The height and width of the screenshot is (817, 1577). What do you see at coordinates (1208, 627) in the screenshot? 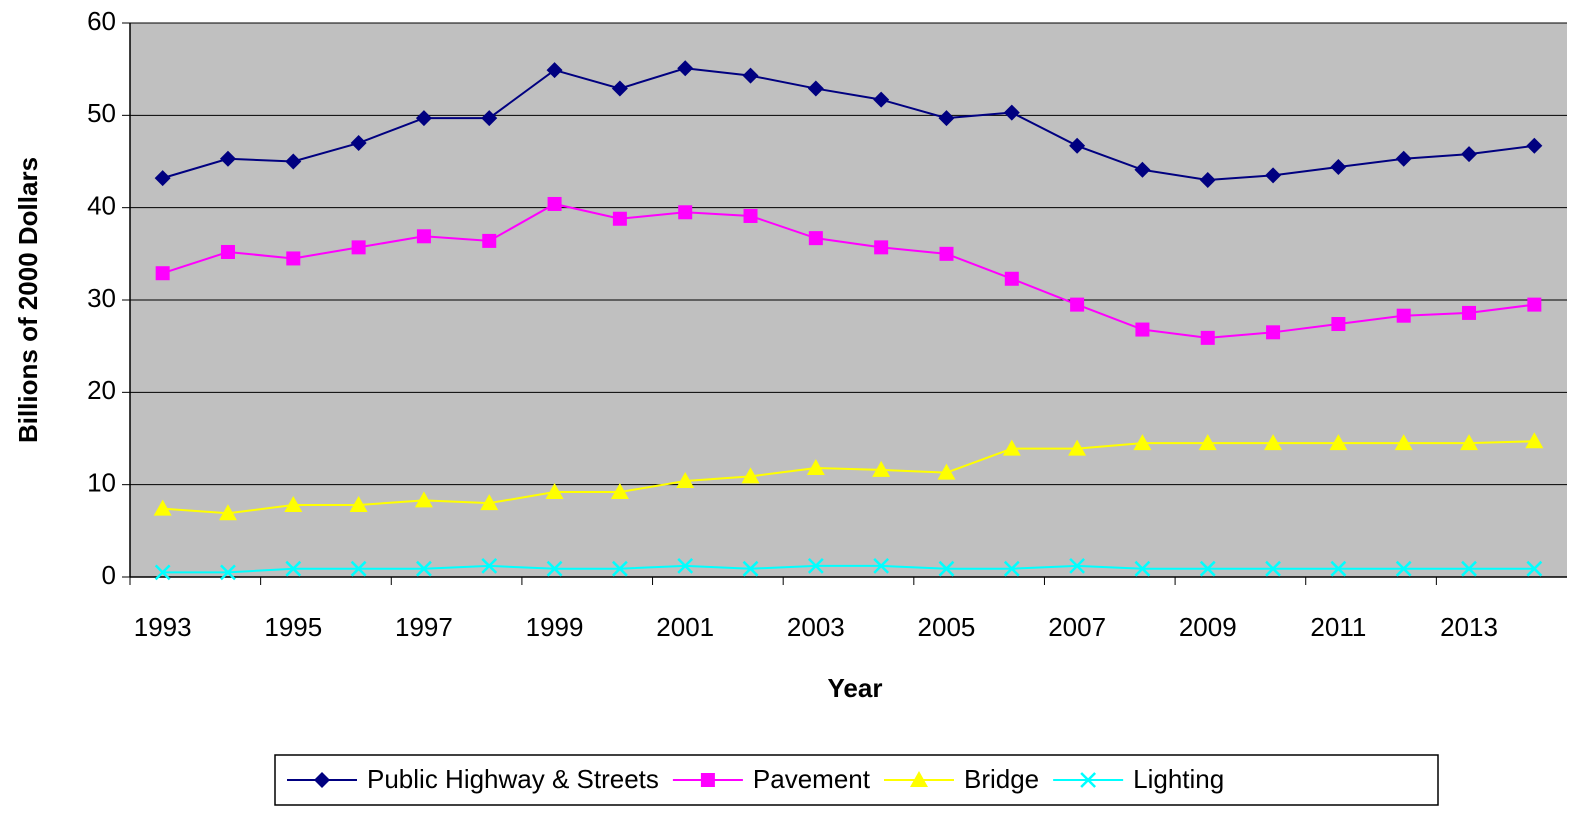
I see `x-tick-label: 2009` at bounding box center [1208, 627].